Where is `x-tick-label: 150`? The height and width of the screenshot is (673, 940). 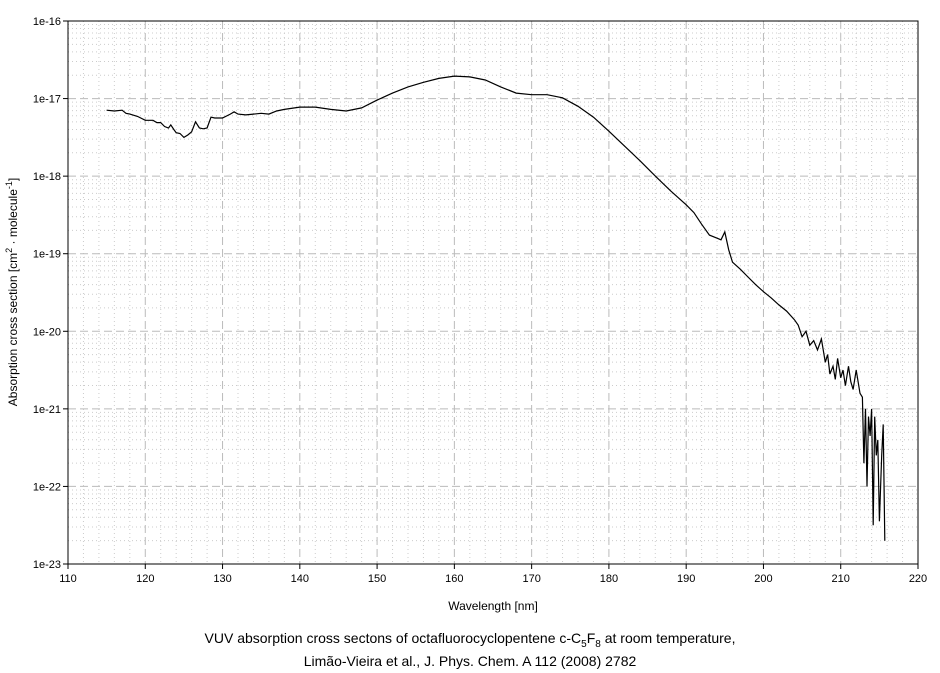
x-tick-label: 150 is located at coordinates (377, 579).